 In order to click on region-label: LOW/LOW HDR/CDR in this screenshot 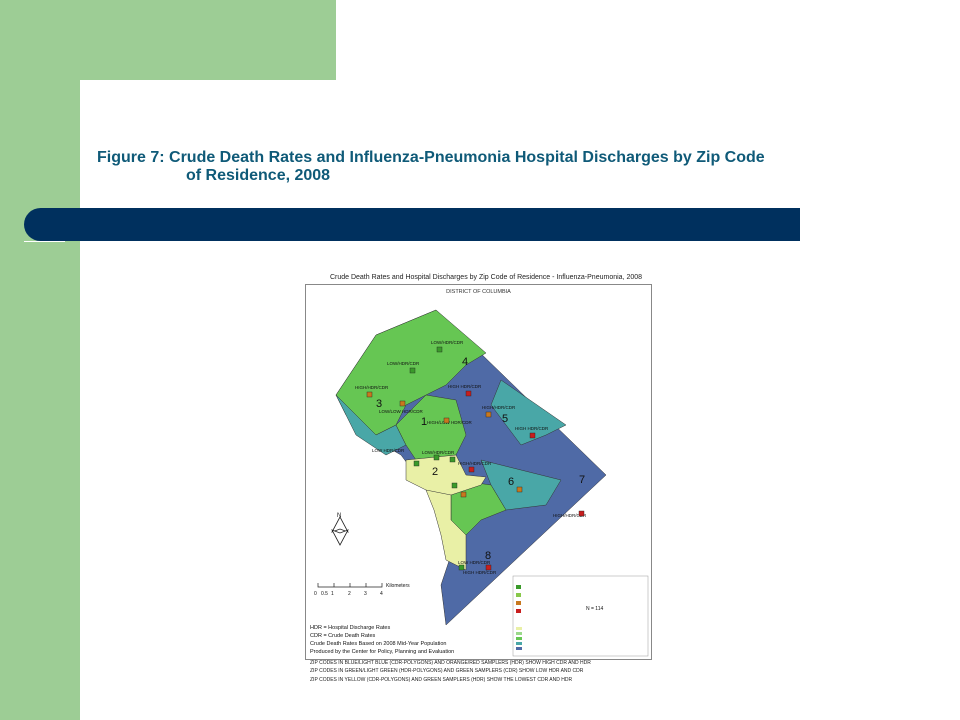, I will do `click(401, 411)`.